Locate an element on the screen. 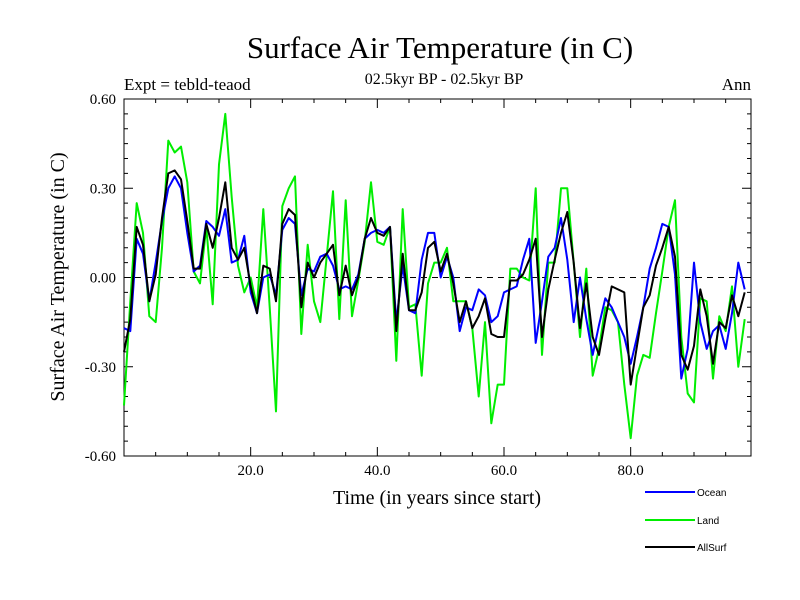 Image resolution: width=800 pixels, height=600 pixels. x-tick-label: 60.0 is located at coordinates (504, 471).